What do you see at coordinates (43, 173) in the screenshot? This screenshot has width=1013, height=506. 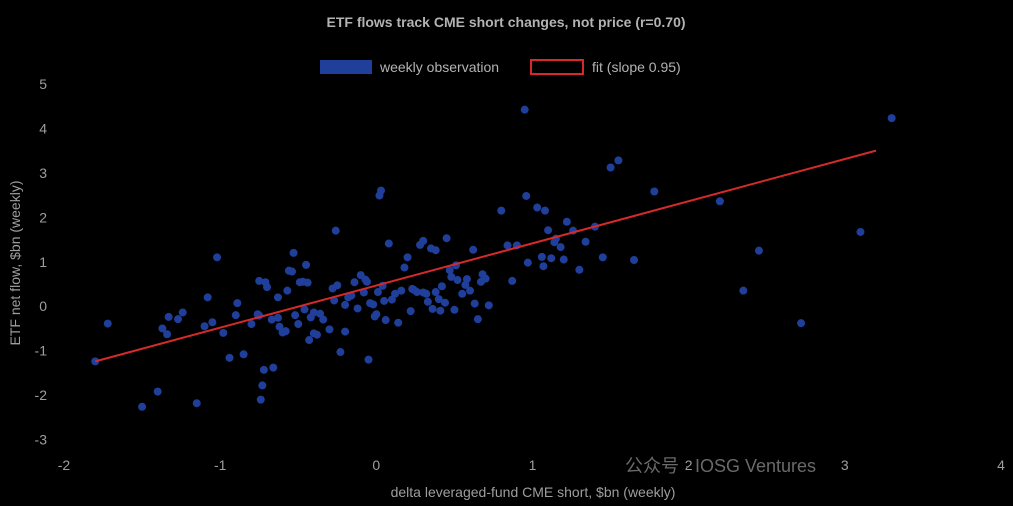 I see `y-tick-label: 3` at bounding box center [43, 173].